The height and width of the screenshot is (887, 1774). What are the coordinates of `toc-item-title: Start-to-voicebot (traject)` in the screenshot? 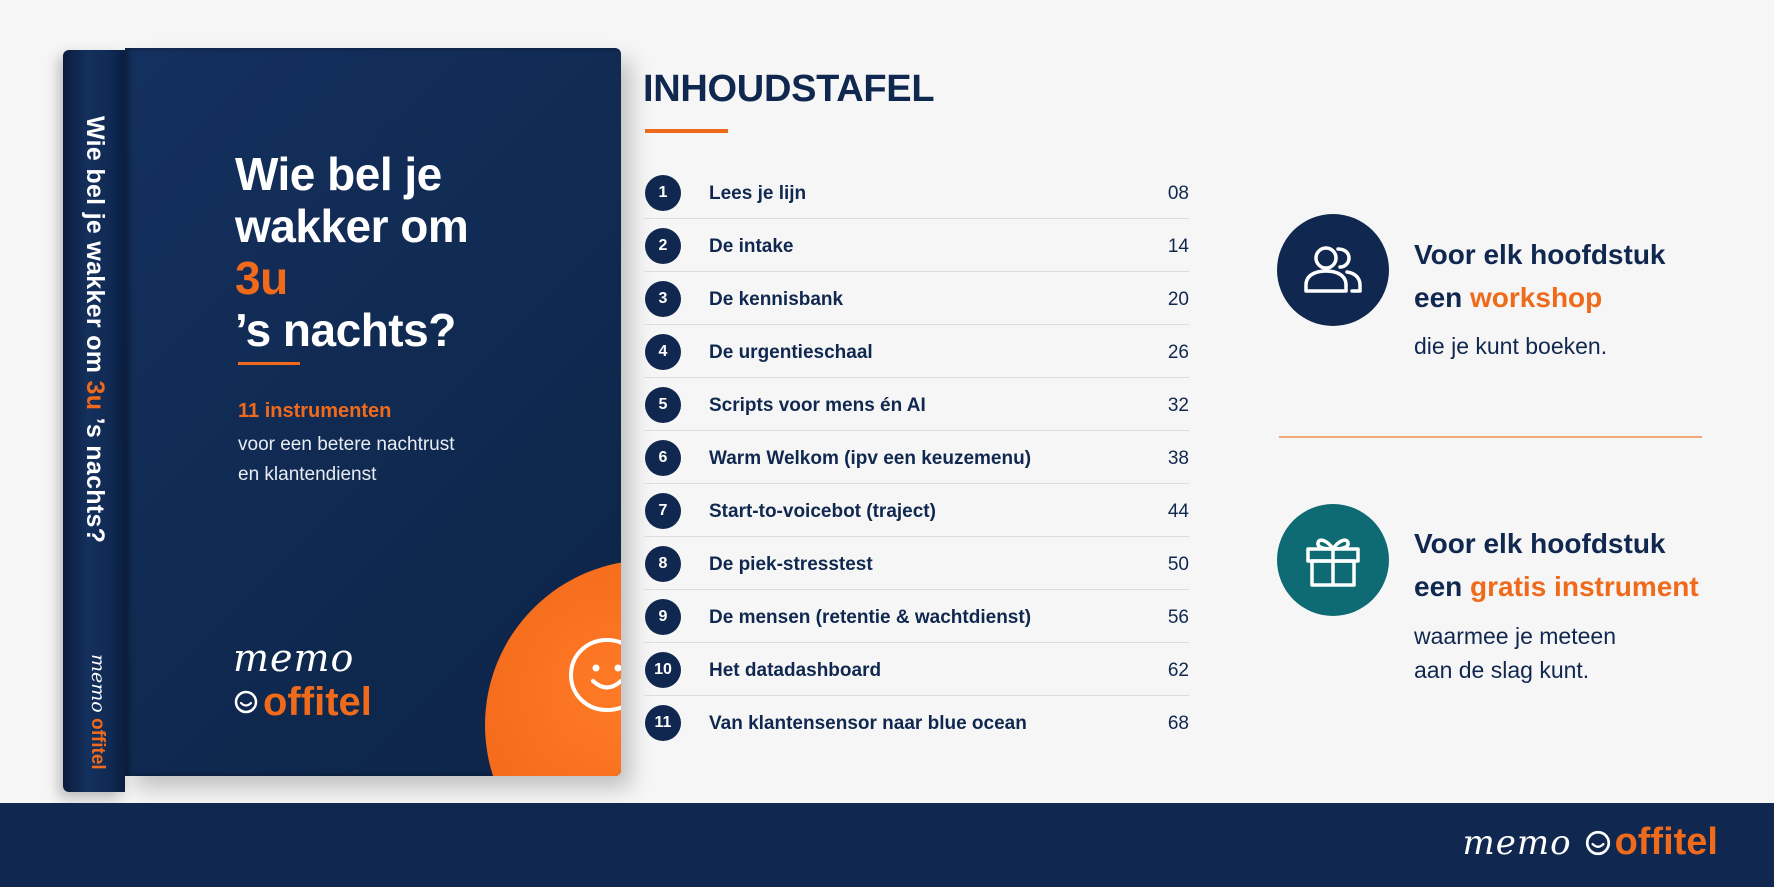 It's located at (822, 511).